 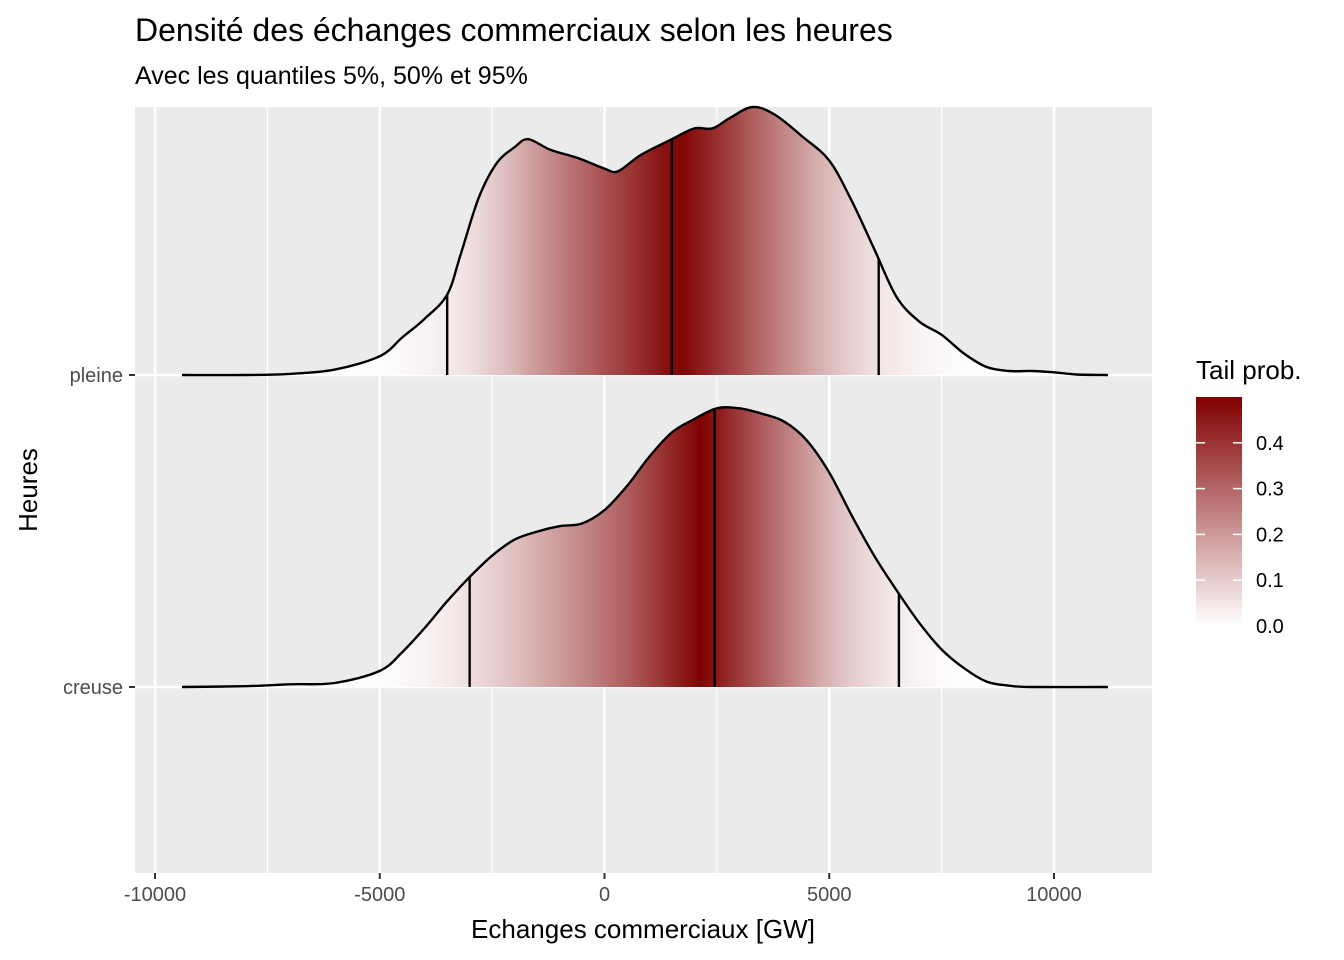 What do you see at coordinates (1270, 535) in the screenshot?
I see `legend-label: 0.2` at bounding box center [1270, 535].